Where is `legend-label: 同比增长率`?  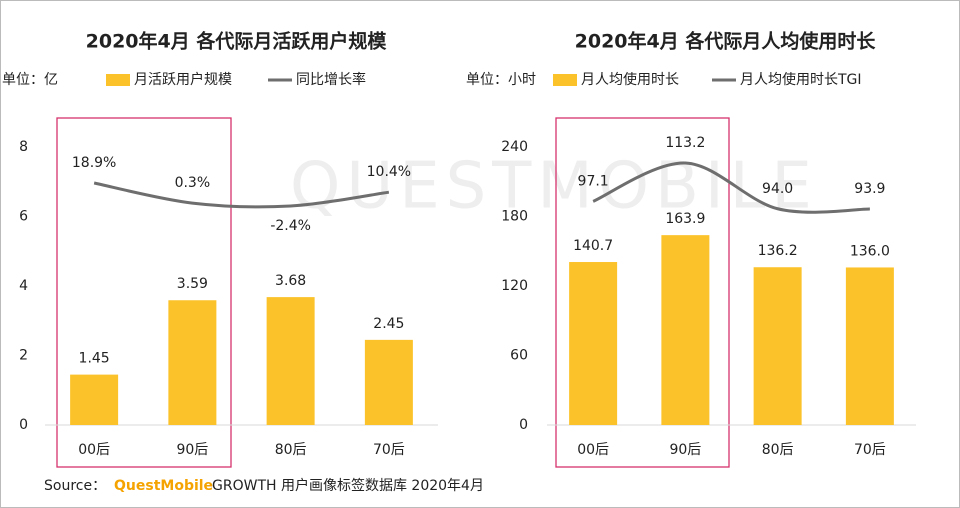 legend-label: 同比增长率 is located at coordinates (331, 79).